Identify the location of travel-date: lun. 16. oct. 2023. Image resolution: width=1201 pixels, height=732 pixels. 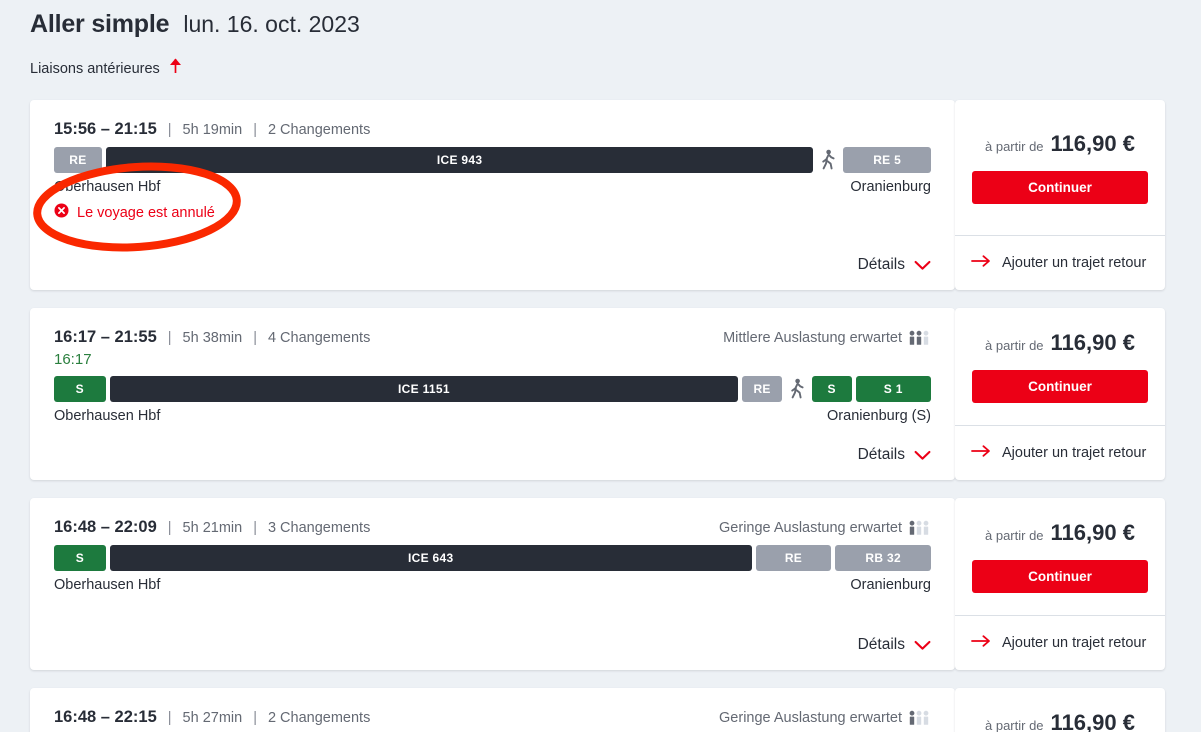
(271, 24).